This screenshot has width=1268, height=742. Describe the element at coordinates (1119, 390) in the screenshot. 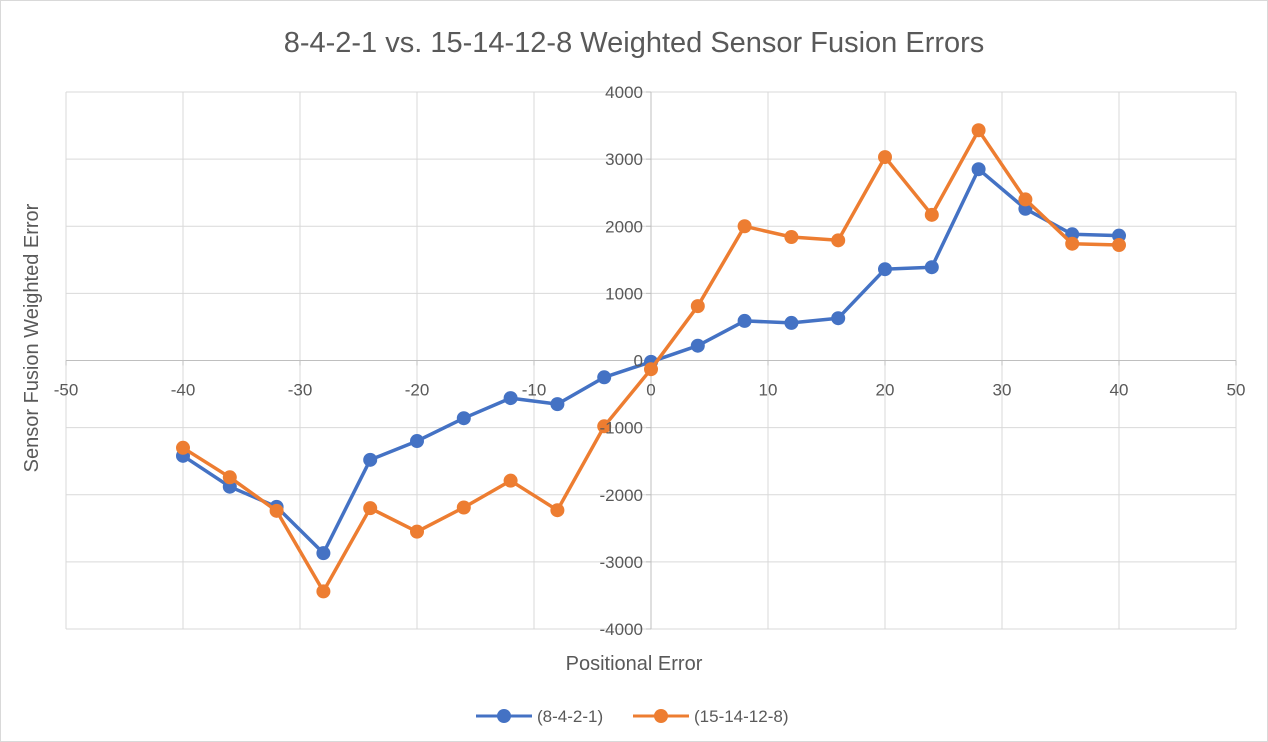

I see `x-tick-label: 40` at that location.